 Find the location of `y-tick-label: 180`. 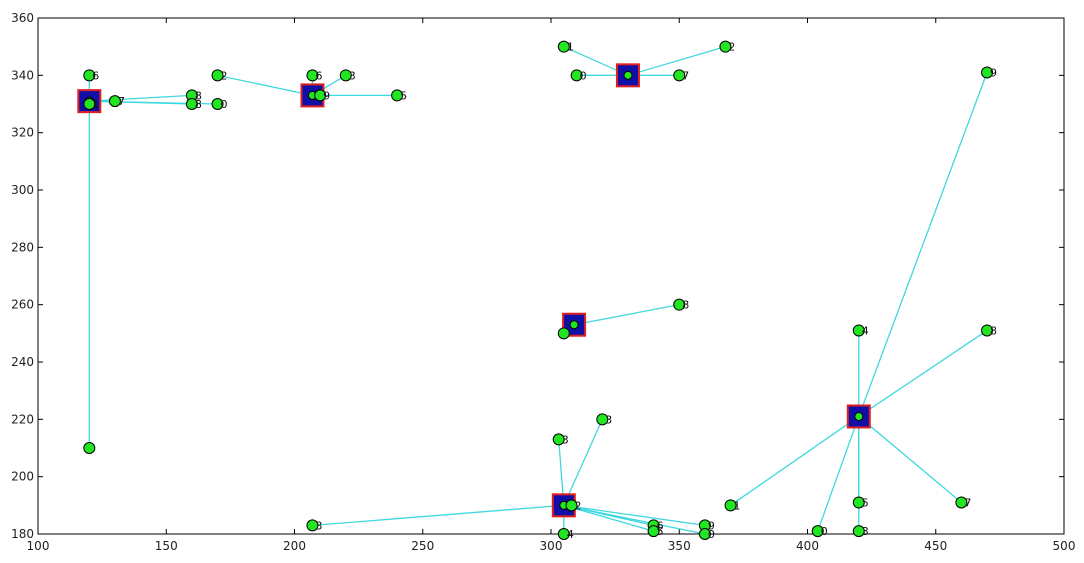

y-tick-label: 180 is located at coordinates (22, 534).